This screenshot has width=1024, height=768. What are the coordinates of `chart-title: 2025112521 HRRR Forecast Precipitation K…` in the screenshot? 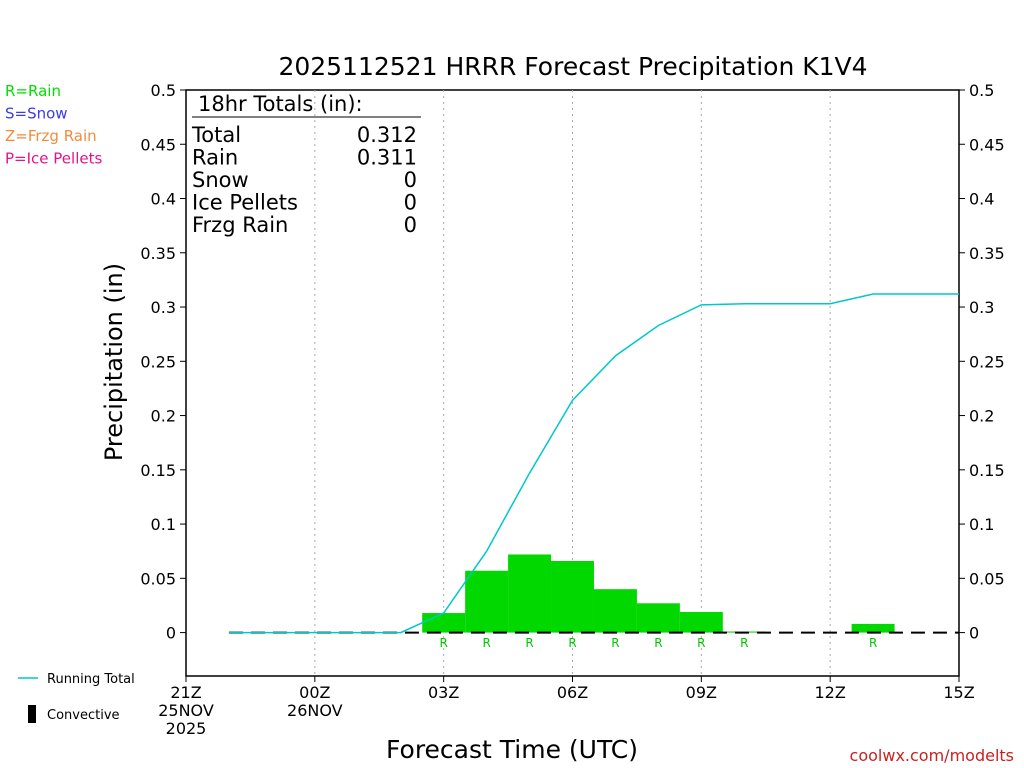 It's located at (572, 66).